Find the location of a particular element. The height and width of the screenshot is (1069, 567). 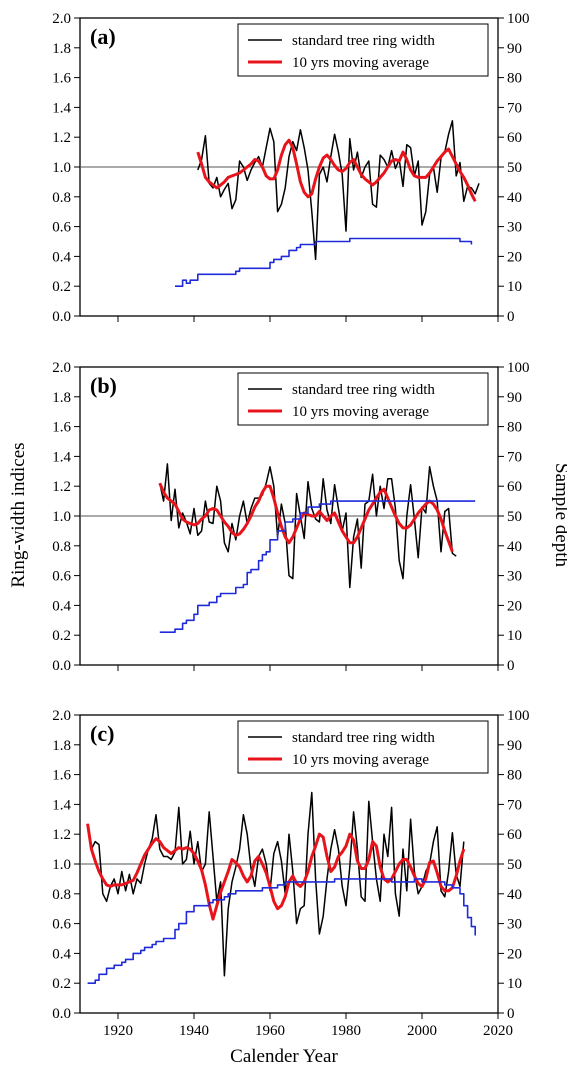

series-line-ring-width is located at coordinates (308, 526).